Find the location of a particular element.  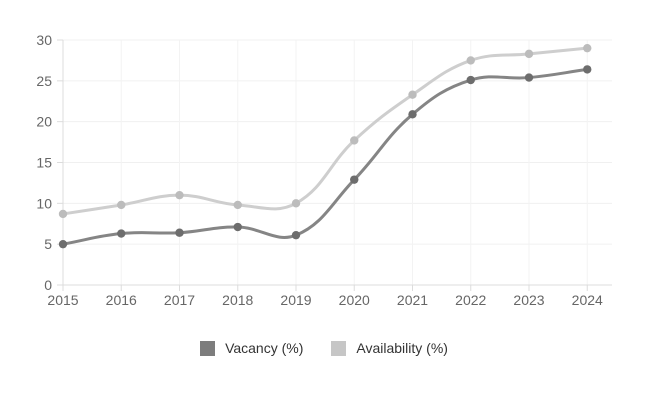

y-tick-label: 0 is located at coordinates (48, 285).